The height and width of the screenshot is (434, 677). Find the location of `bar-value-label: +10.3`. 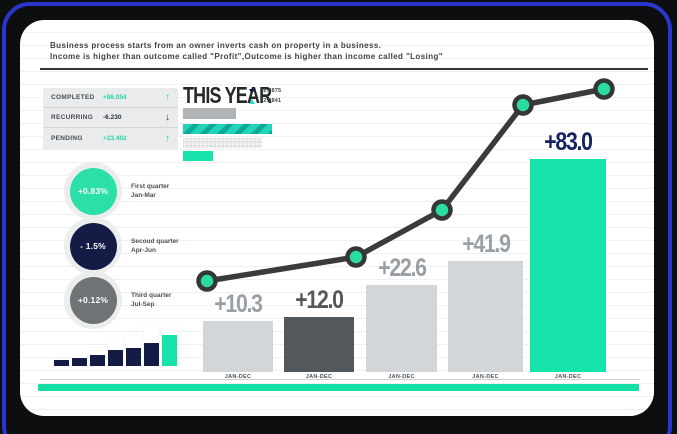

bar-value-label: +10.3 is located at coordinates (238, 304).